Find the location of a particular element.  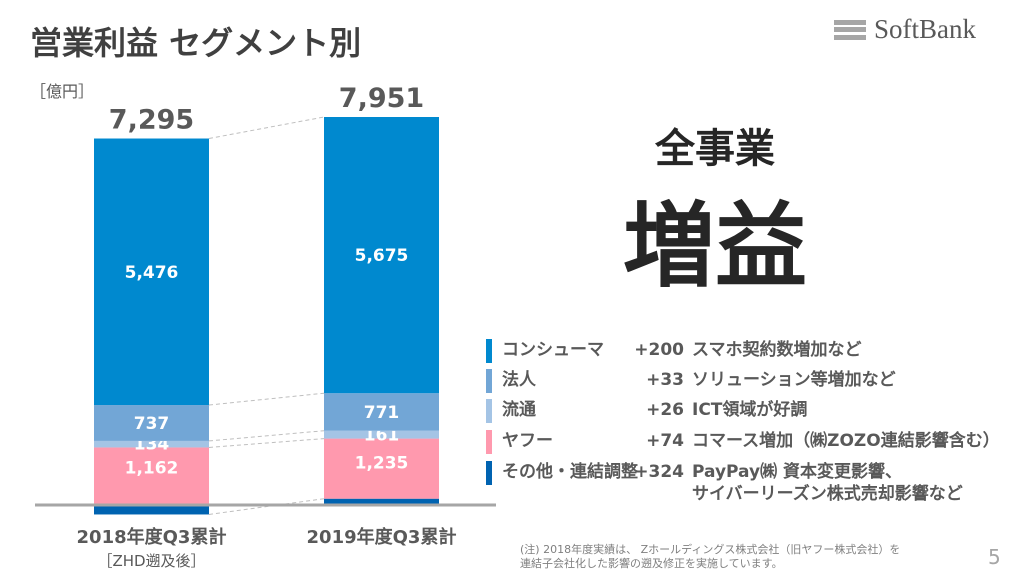

legend-delta: +74 is located at coordinates (665, 441).